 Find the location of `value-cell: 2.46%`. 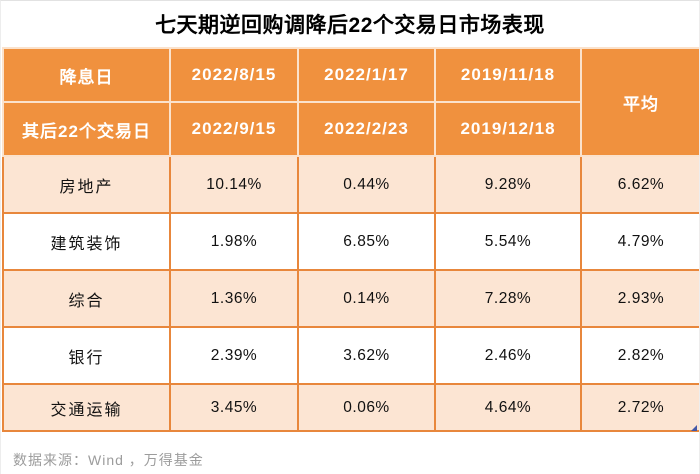

value-cell: 2.46% is located at coordinates (508, 355).